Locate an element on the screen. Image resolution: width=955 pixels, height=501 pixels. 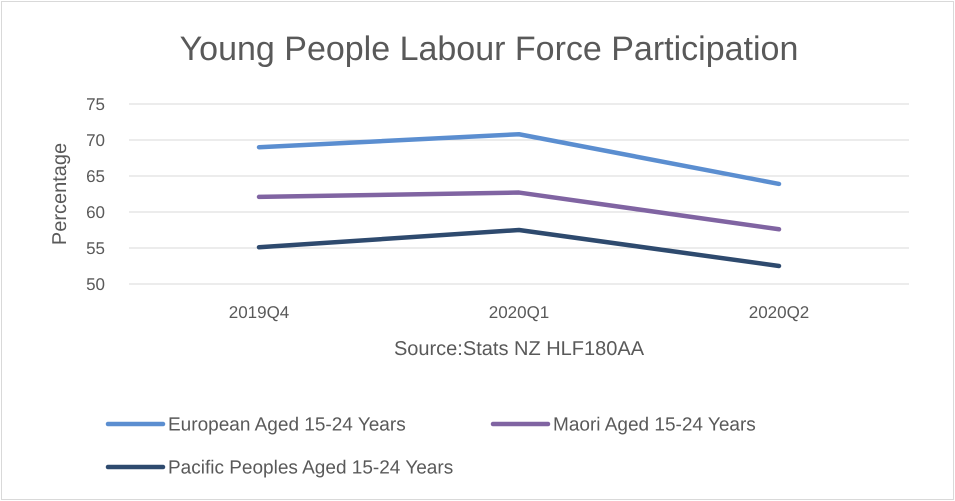
x-tick-label: 2020Q1 is located at coordinates (519, 312).